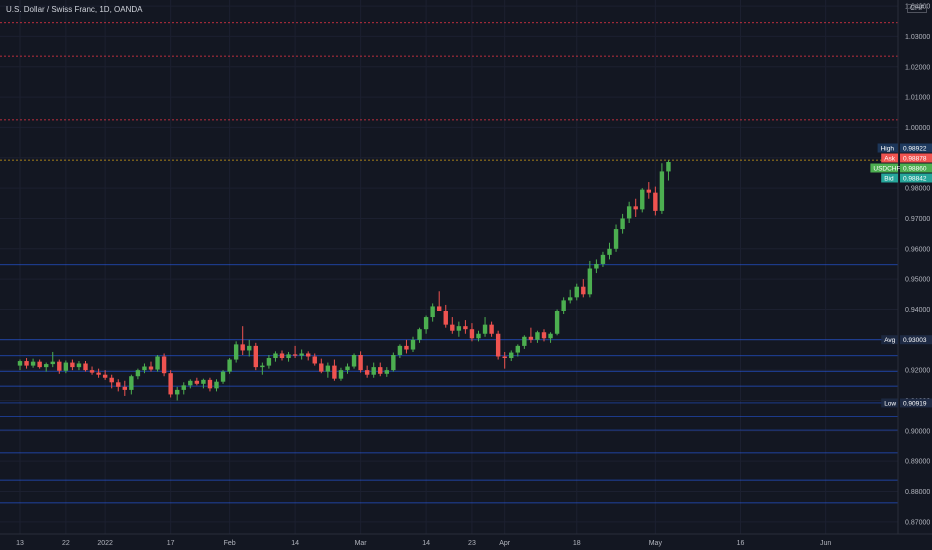 Image resolution: width=932 pixels, height=550 pixels. I want to click on price-tag-label: USDCHF, so click(886, 168).